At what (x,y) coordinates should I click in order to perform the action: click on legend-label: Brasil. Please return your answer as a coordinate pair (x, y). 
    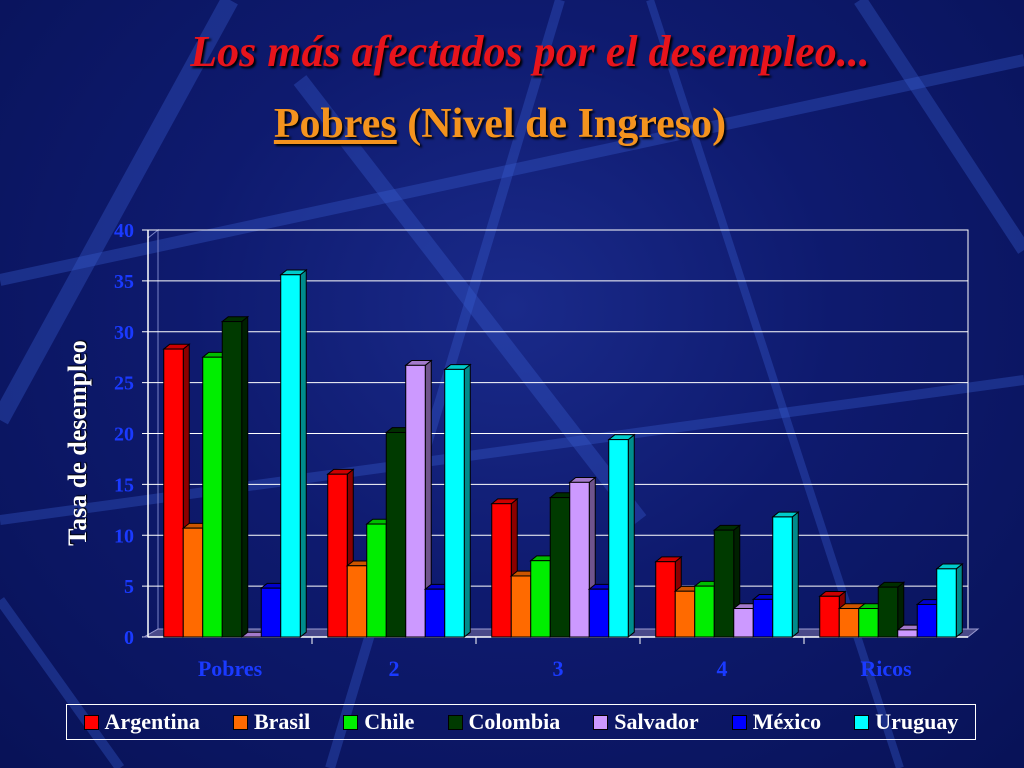
    Looking at the image, I should click on (282, 721).